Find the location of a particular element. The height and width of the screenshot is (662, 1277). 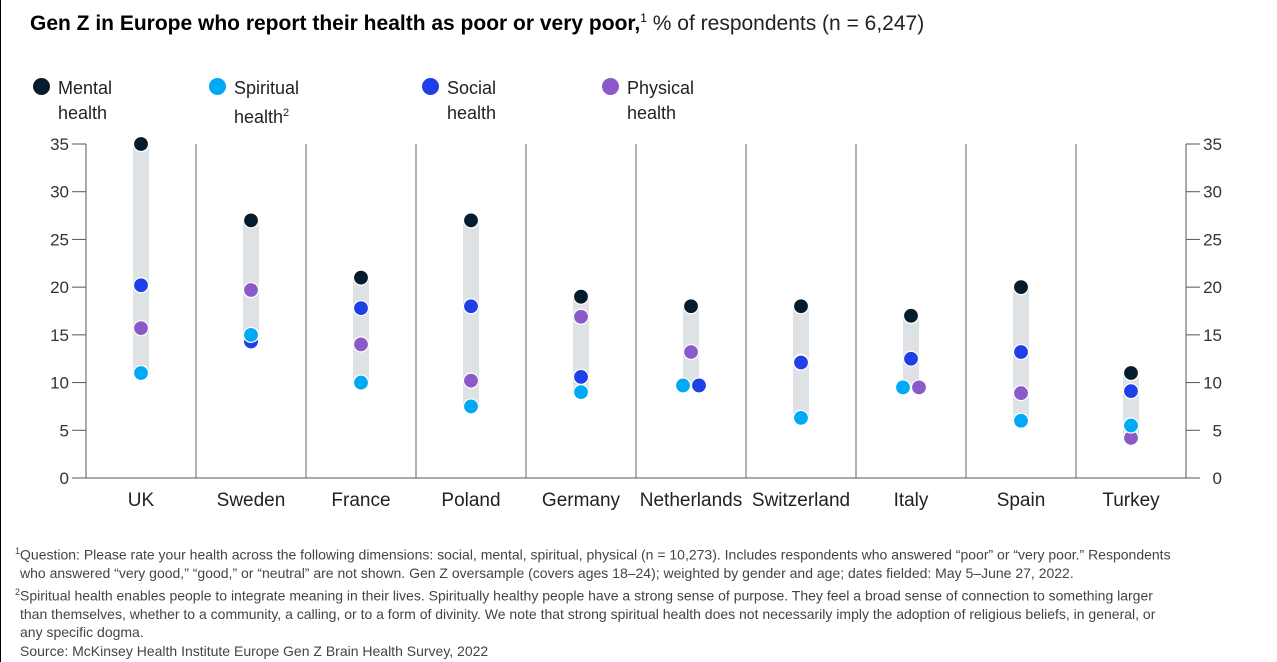

y-tick-label-right: 5 is located at coordinates (1217, 430).